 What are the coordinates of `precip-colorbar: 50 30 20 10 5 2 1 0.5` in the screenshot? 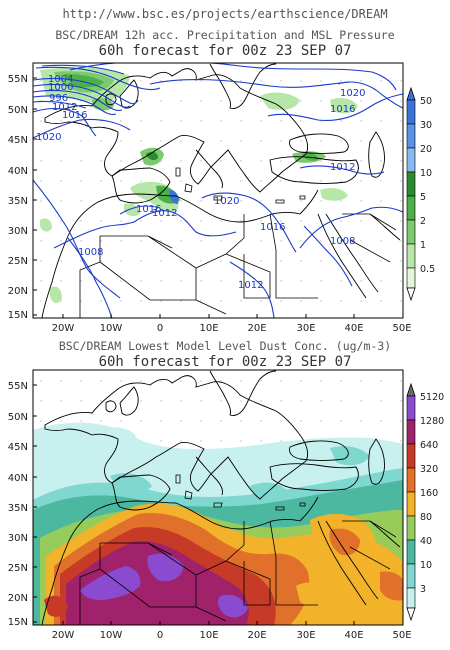 It's located at (420, 194).